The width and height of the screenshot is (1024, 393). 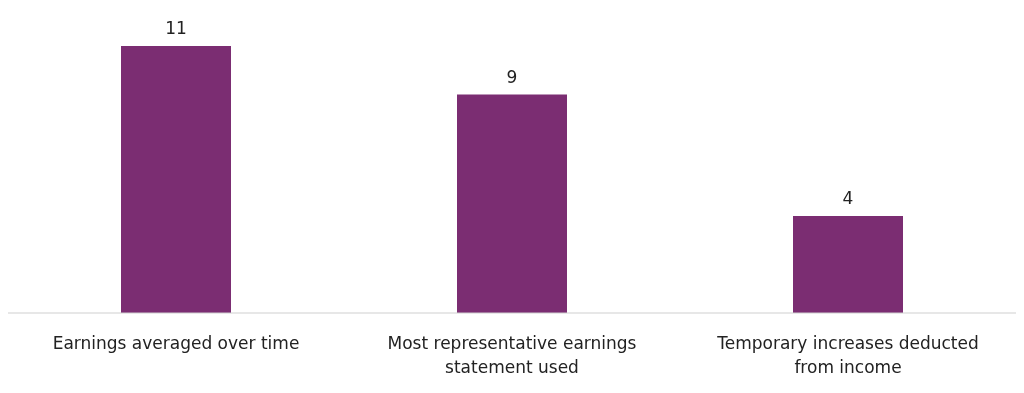 I want to click on x-tick-label: Most representative earnings statement used, so click(x=512, y=355).